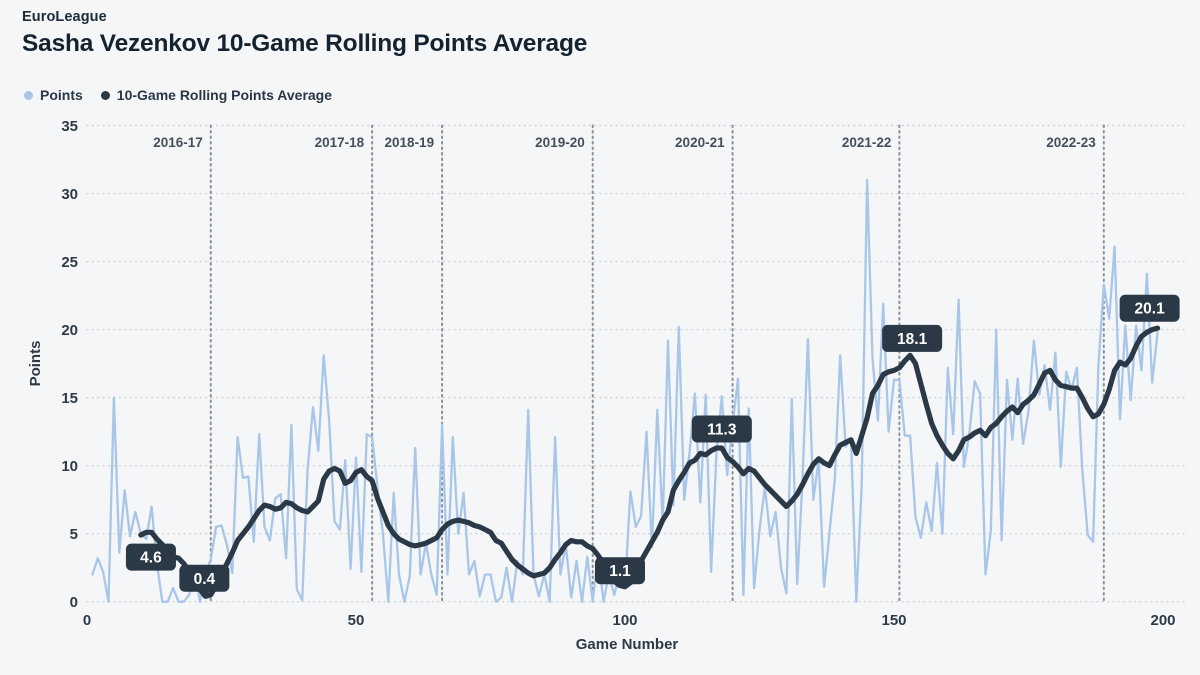  I want to click on annotation-callout-1.1: 1.1, so click(620, 571).